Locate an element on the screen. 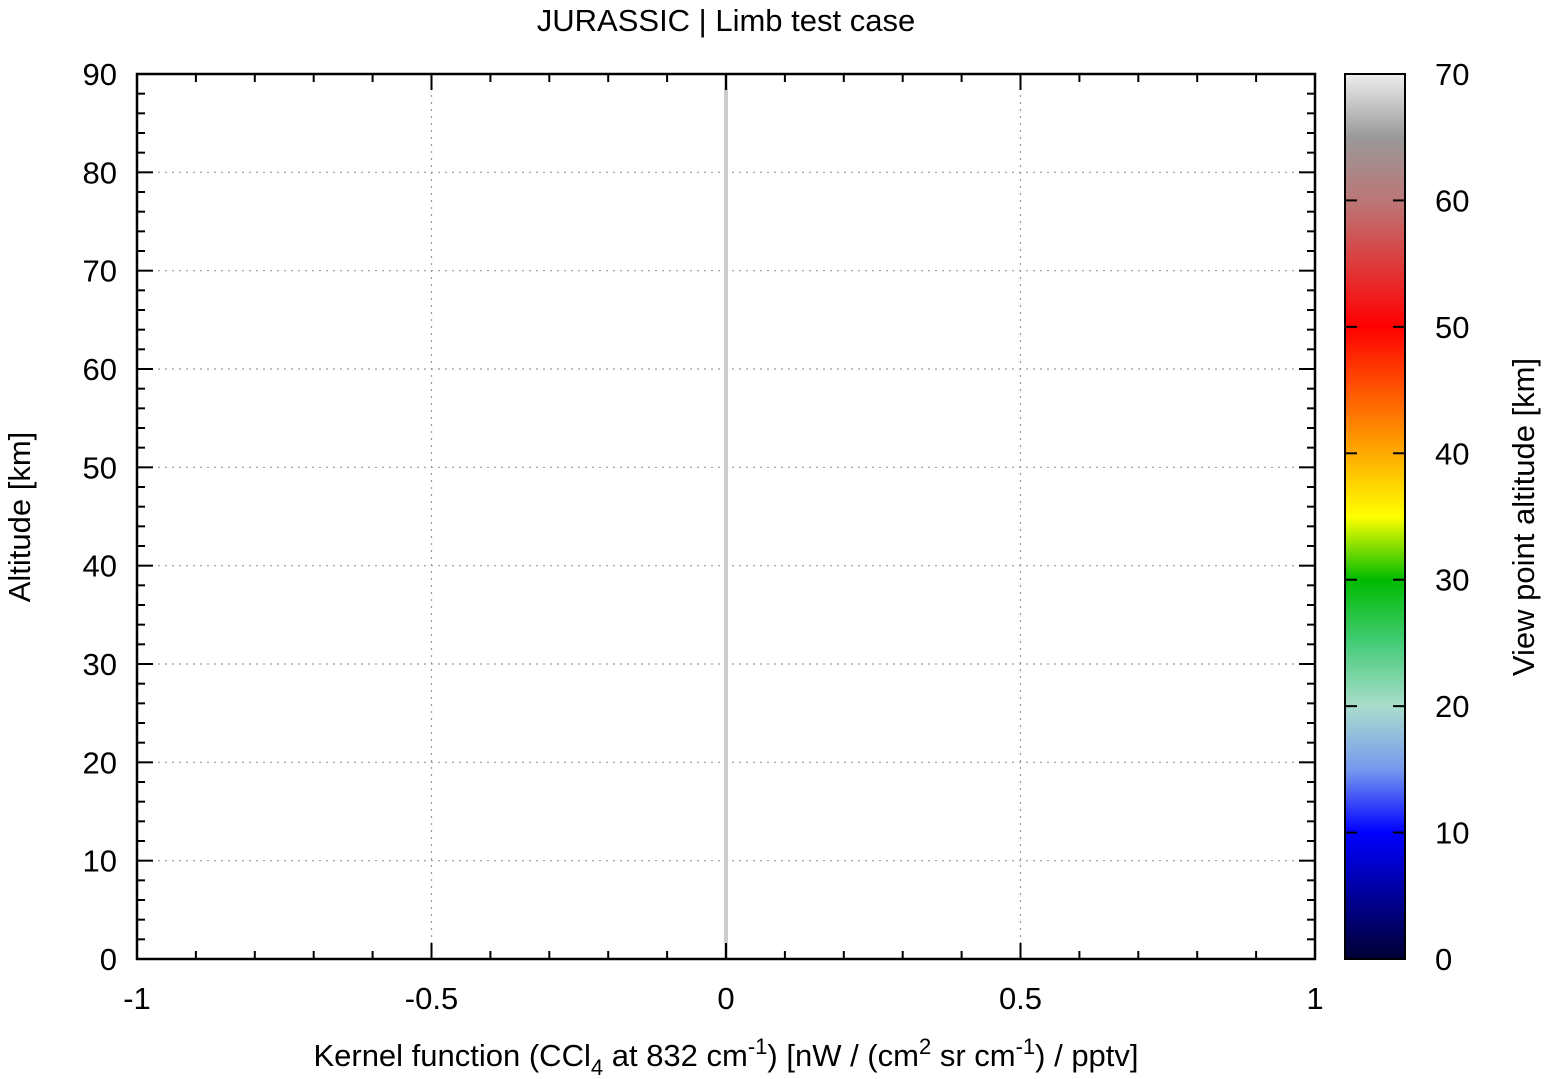  y-tick-label: 50 is located at coordinates (100, 467).